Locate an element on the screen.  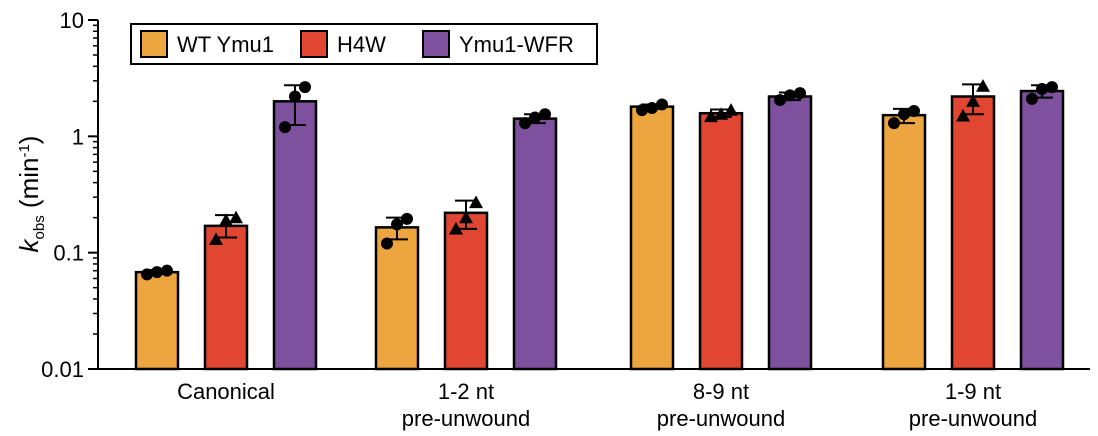
y-tick-label: 0.1 is located at coordinates (68, 253).